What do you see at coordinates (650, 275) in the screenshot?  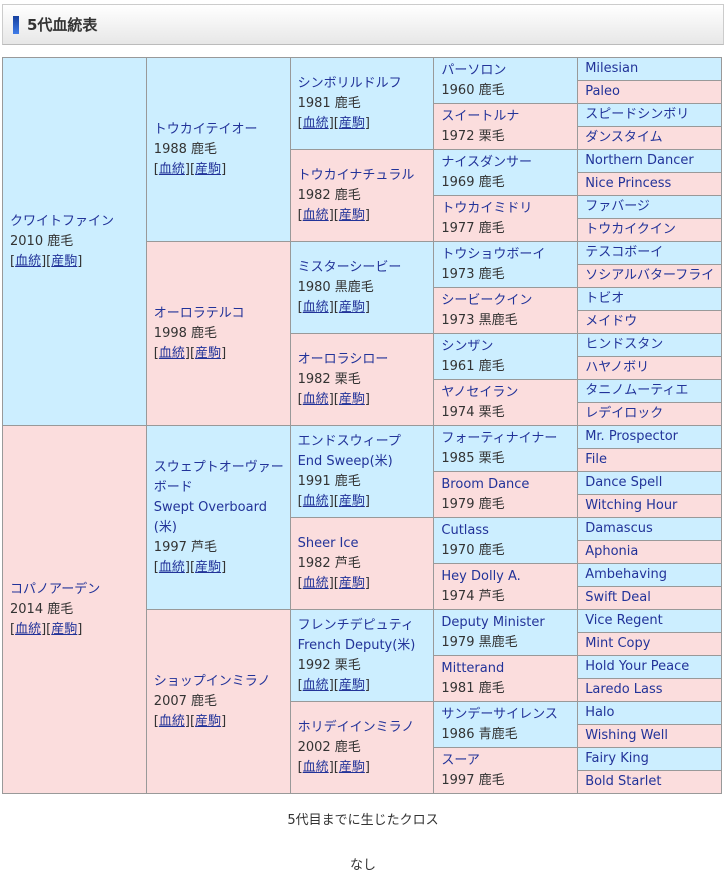 I see `horse-name-link: ソシアルバターフライ` at bounding box center [650, 275].